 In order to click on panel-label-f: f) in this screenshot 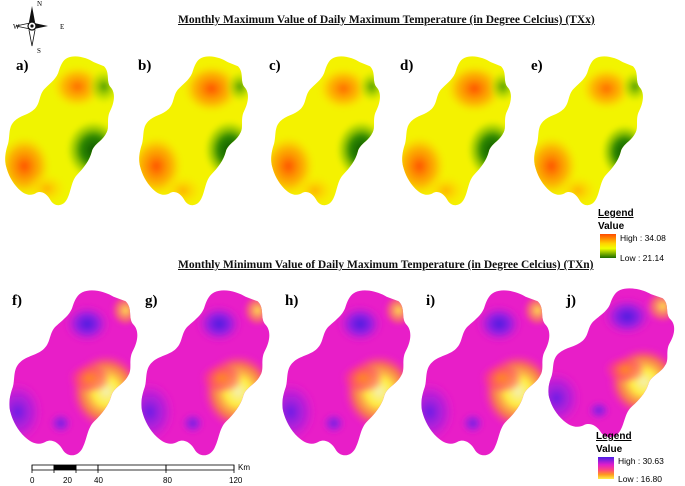, I will do `click(17, 301)`.